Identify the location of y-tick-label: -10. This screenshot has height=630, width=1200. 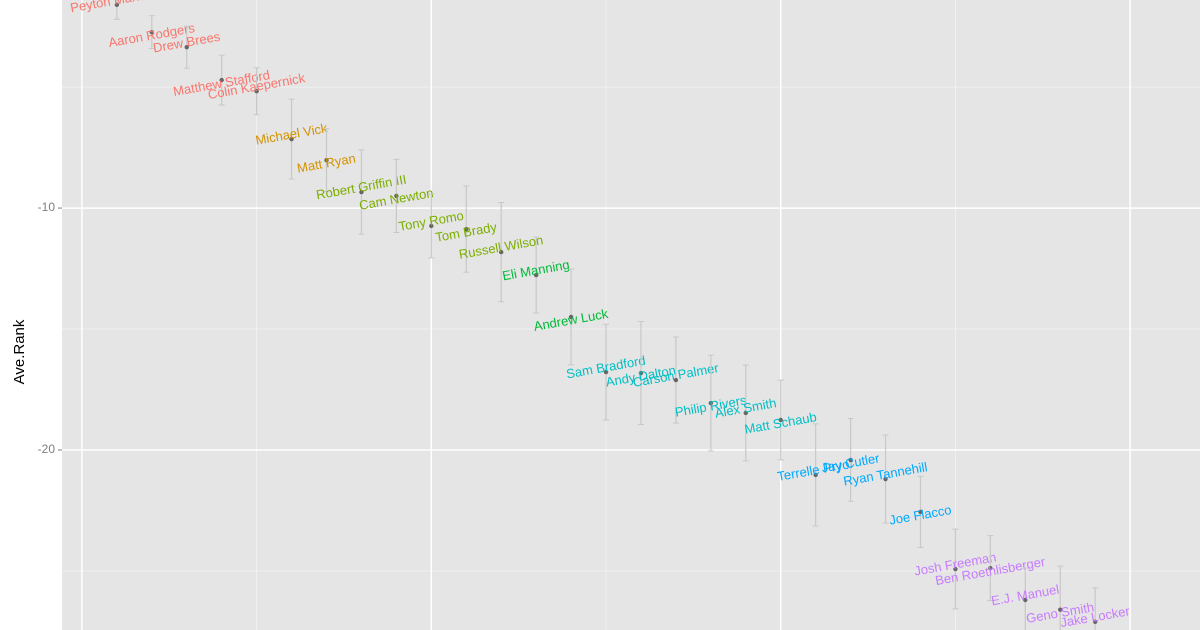
(47, 207).